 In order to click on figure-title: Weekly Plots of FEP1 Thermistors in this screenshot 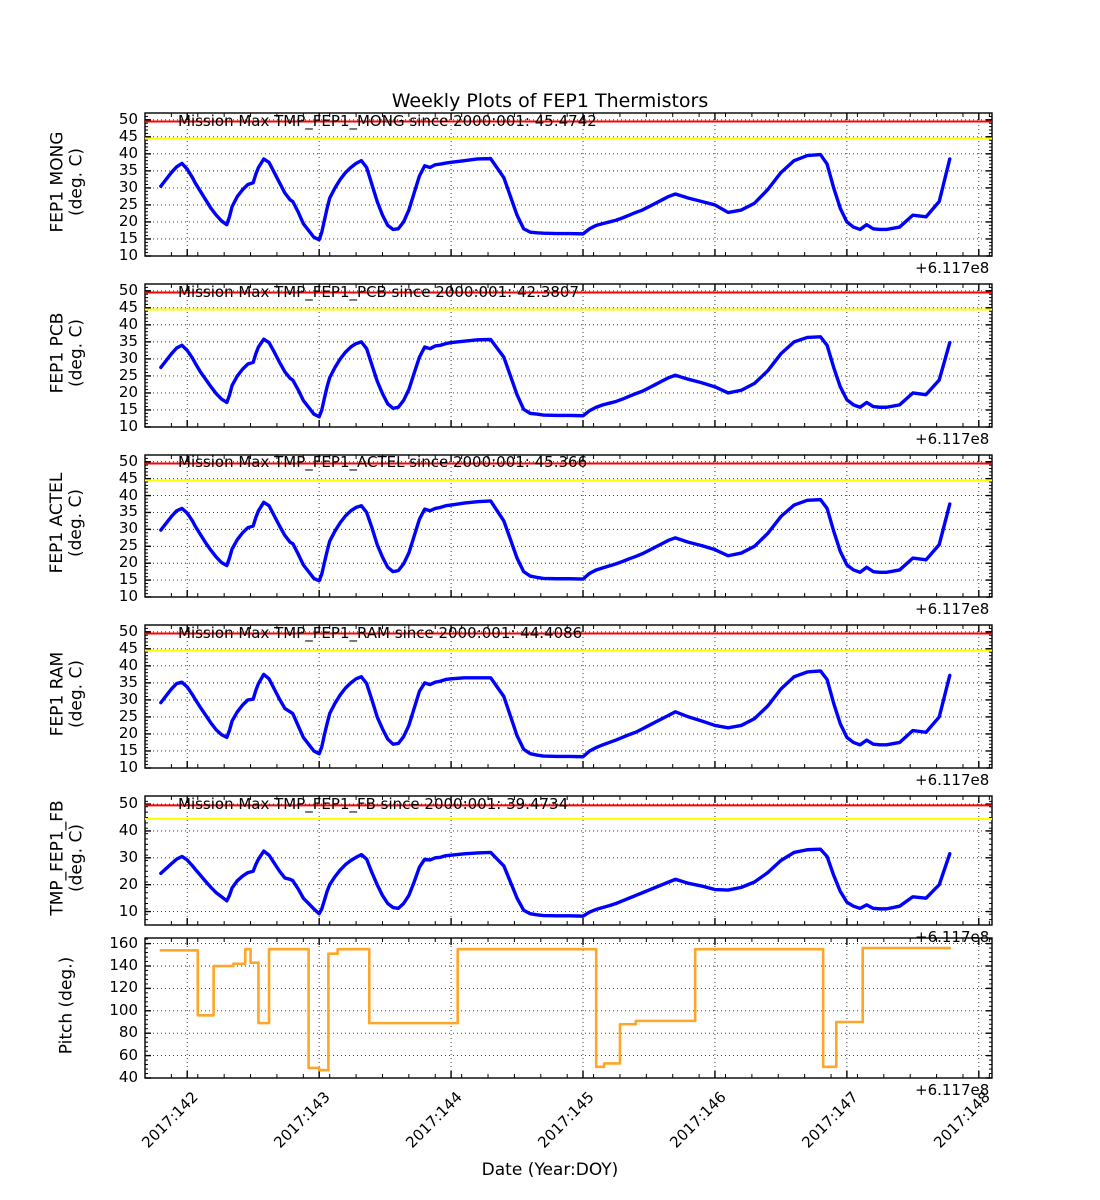, I will do `click(550, 101)`.